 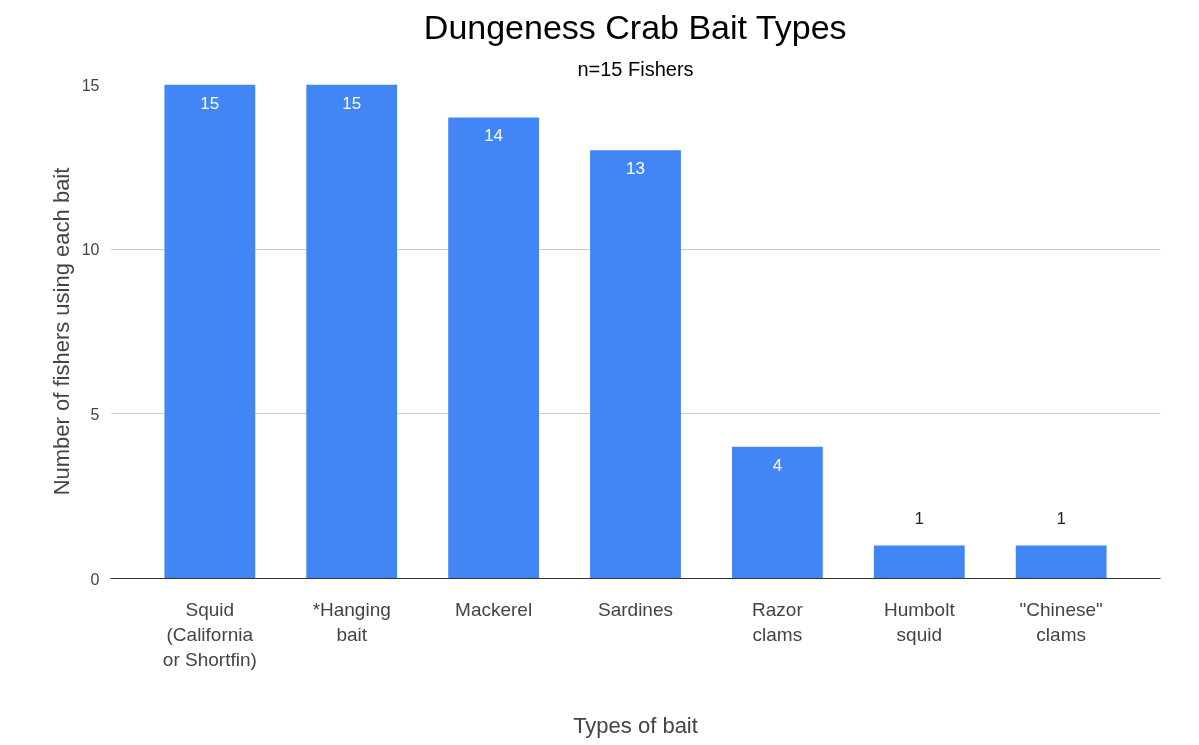 What do you see at coordinates (494, 136) in the screenshot?
I see `data-label: 14` at bounding box center [494, 136].